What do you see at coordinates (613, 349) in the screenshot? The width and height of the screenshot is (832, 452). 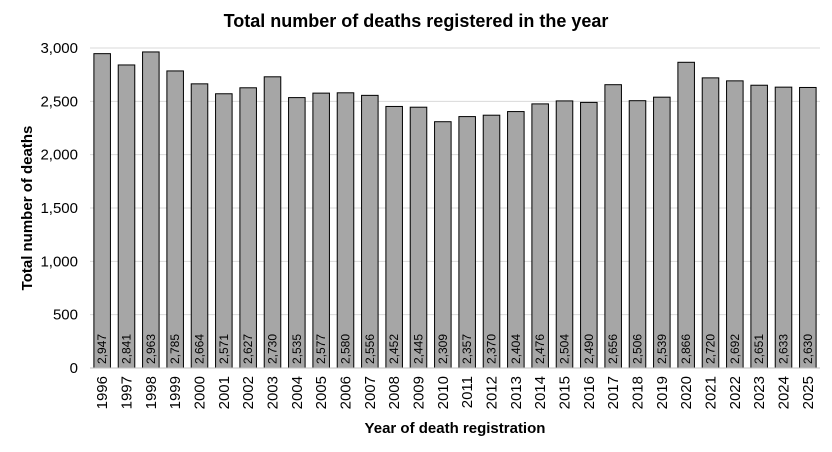 I see `data-label: 2,656` at bounding box center [613, 349].